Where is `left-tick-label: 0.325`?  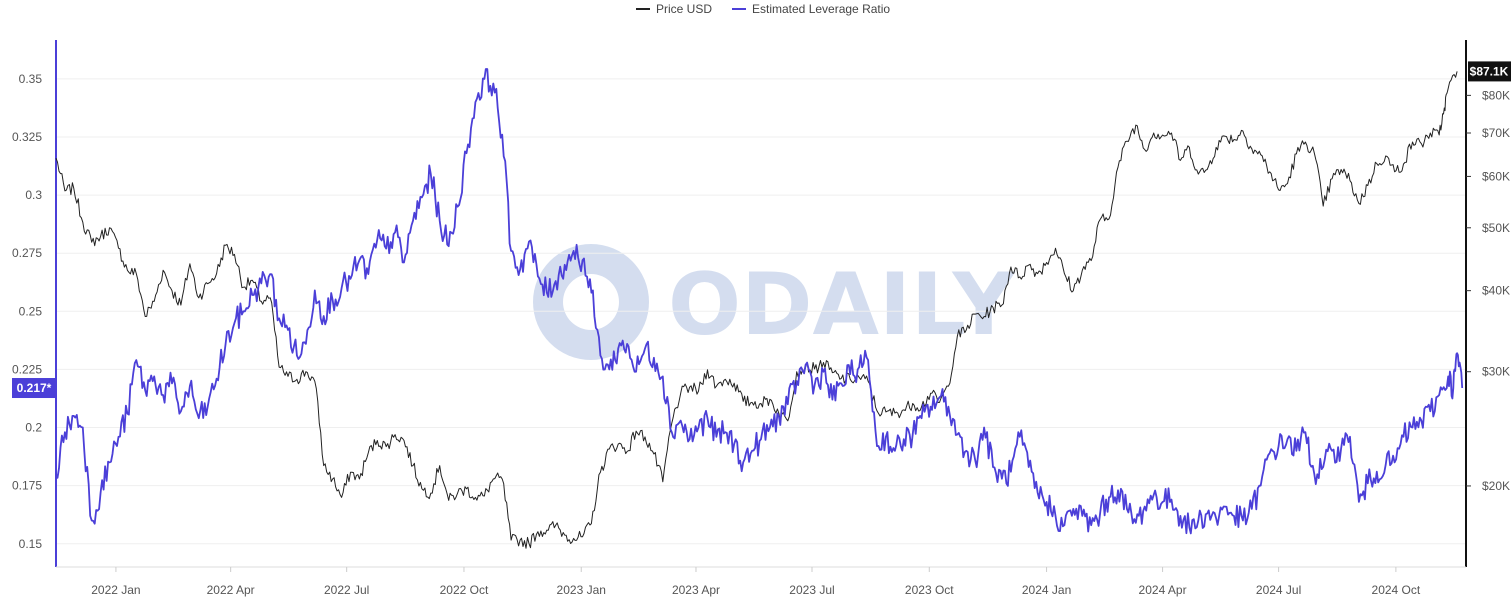
left-tick-label: 0.325 is located at coordinates (27, 137).